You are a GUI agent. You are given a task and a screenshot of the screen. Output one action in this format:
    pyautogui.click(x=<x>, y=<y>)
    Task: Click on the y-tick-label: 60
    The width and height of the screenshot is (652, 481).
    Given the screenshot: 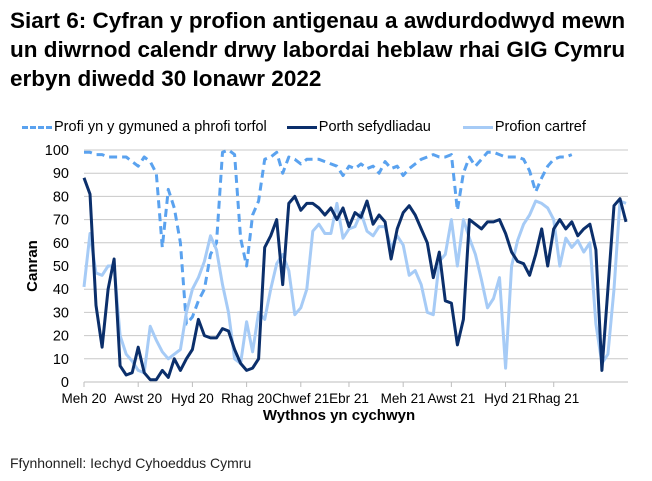 What is the action you would take?
    pyautogui.click(x=61, y=244)
    